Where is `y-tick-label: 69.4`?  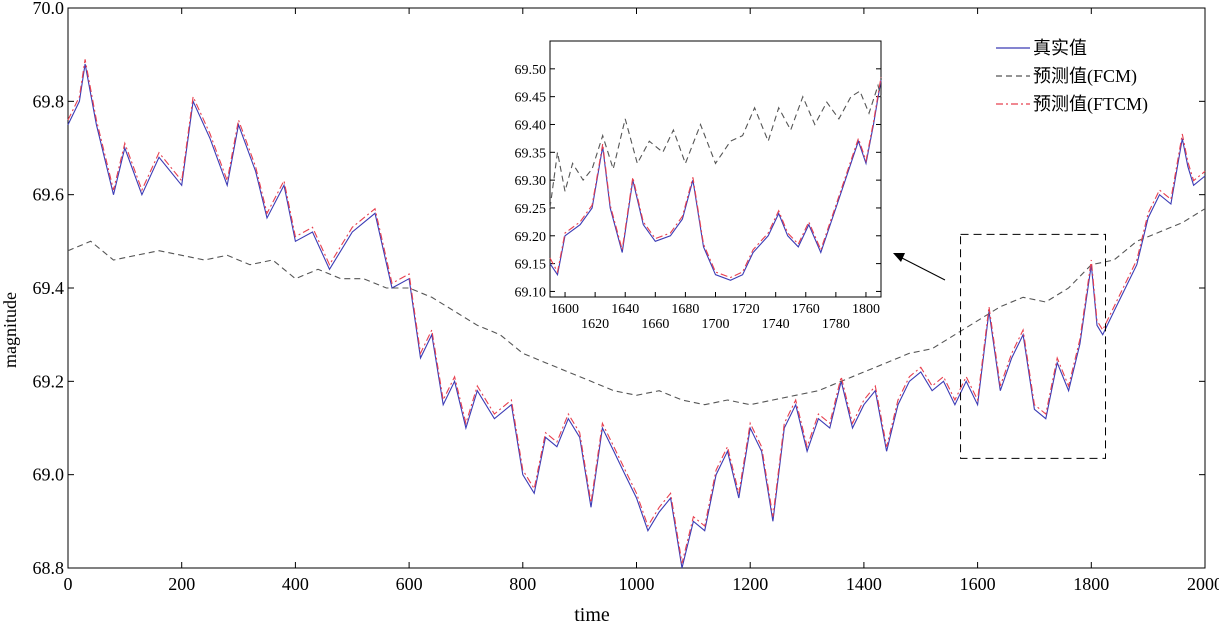 y-tick-label: 69.4 is located at coordinates (49, 288).